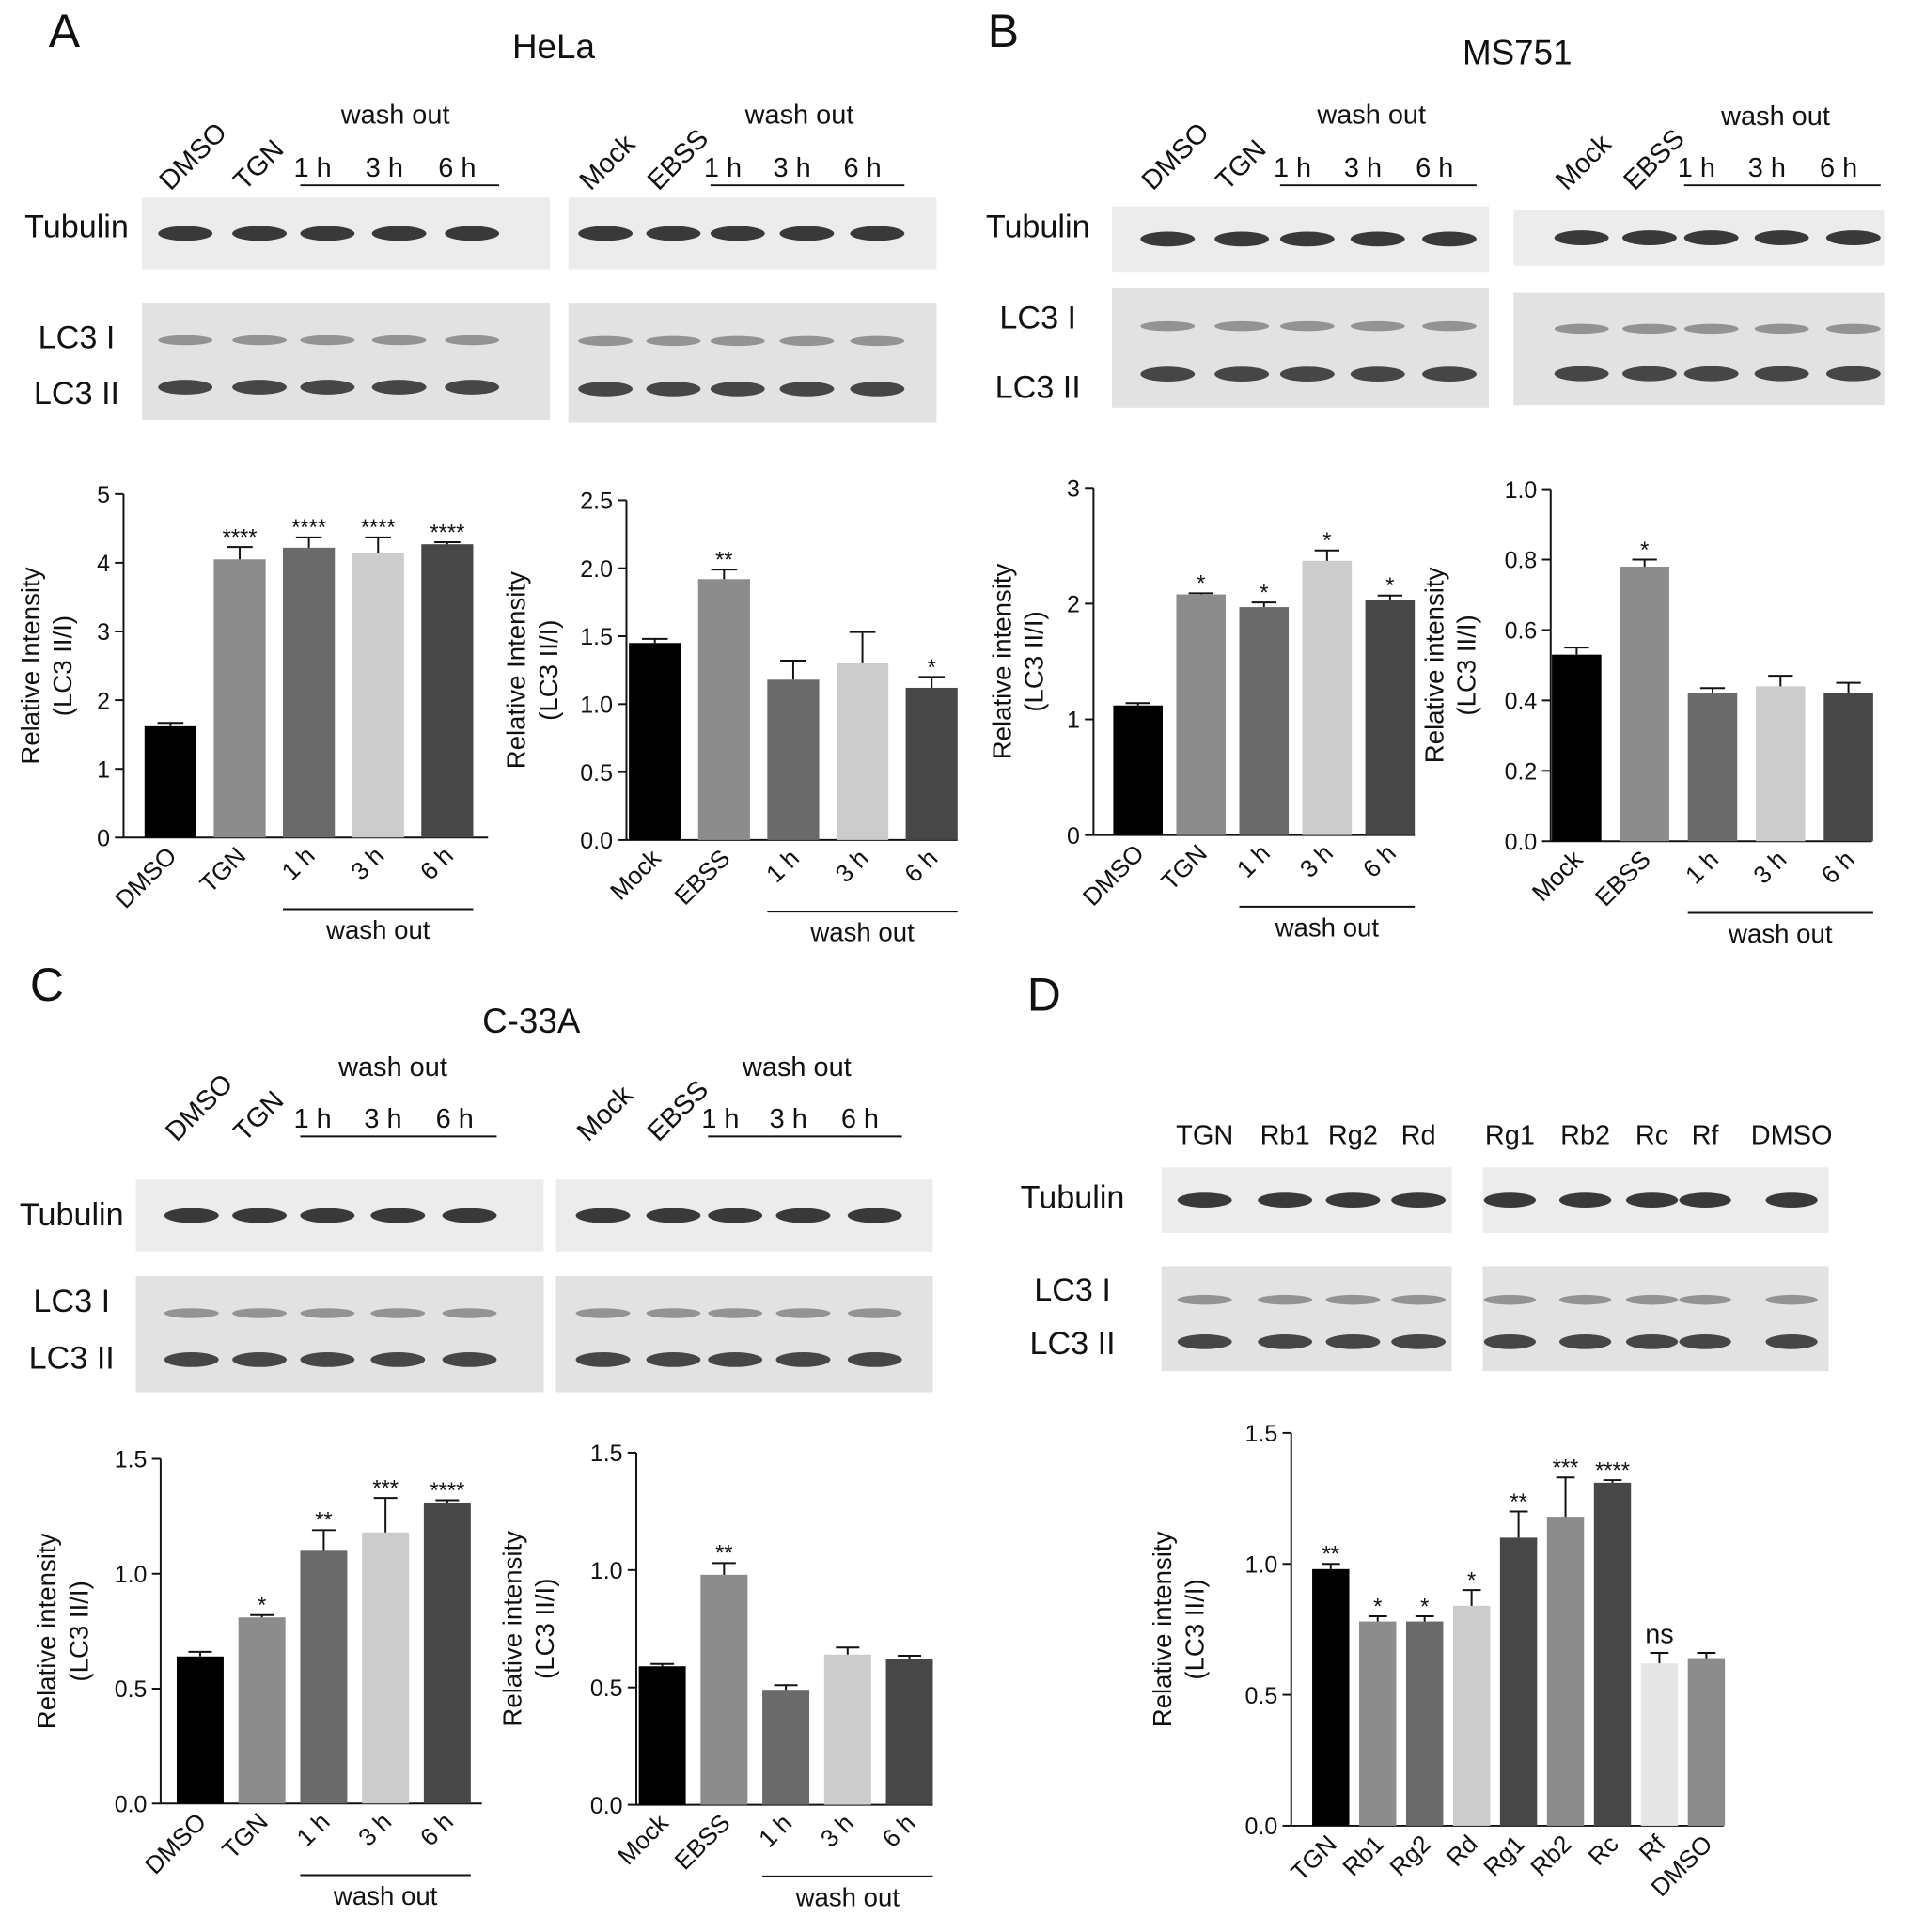 This screenshot has width=1909, height=1932. What do you see at coordinates (635, 874) in the screenshot?
I see `x-tick-label: Mock` at bounding box center [635, 874].